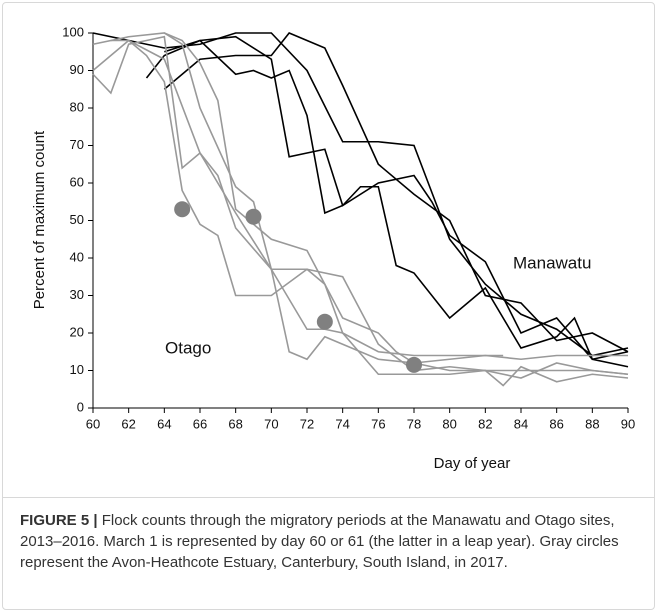  What do you see at coordinates (128, 423) in the screenshot?
I see `x-tick-label: 62` at bounding box center [128, 423].